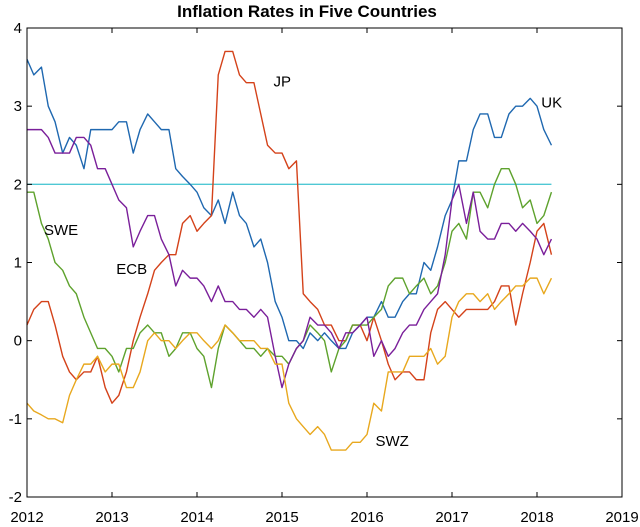 The image size is (640, 527). Describe the element at coordinates (551, 103) in the screenshot. I see `series-label-uk: UK` at that location.